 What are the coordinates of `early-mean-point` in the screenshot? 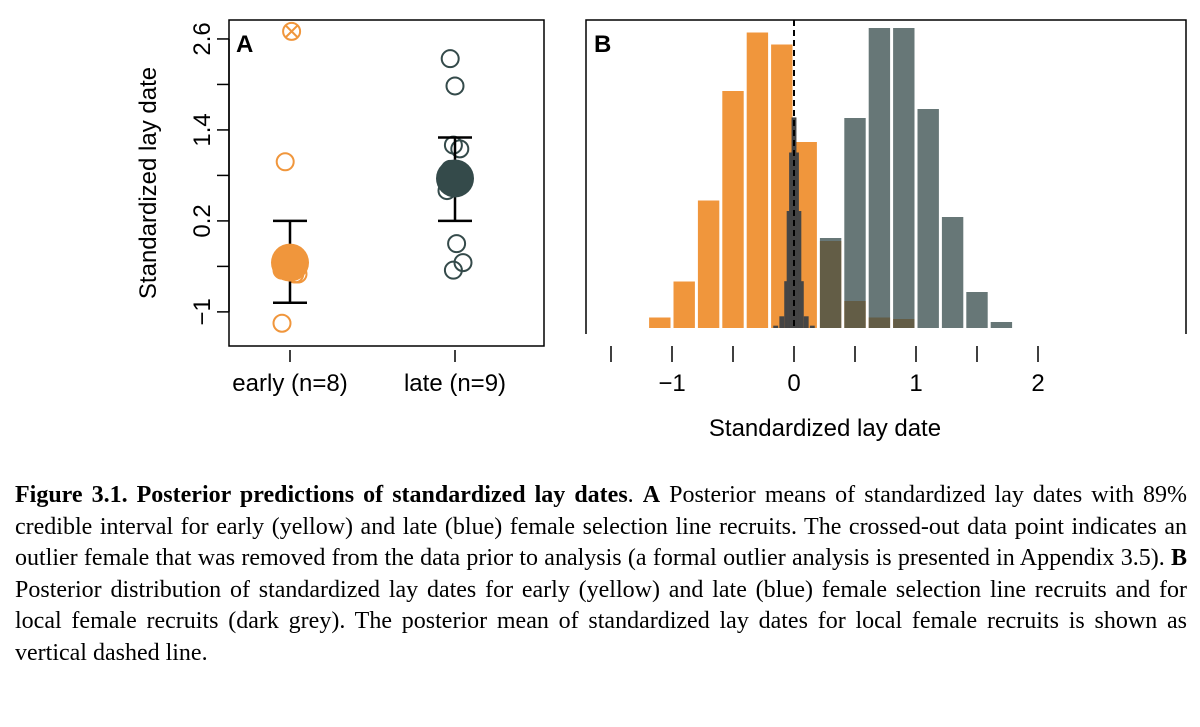 It's located at (290, 262).